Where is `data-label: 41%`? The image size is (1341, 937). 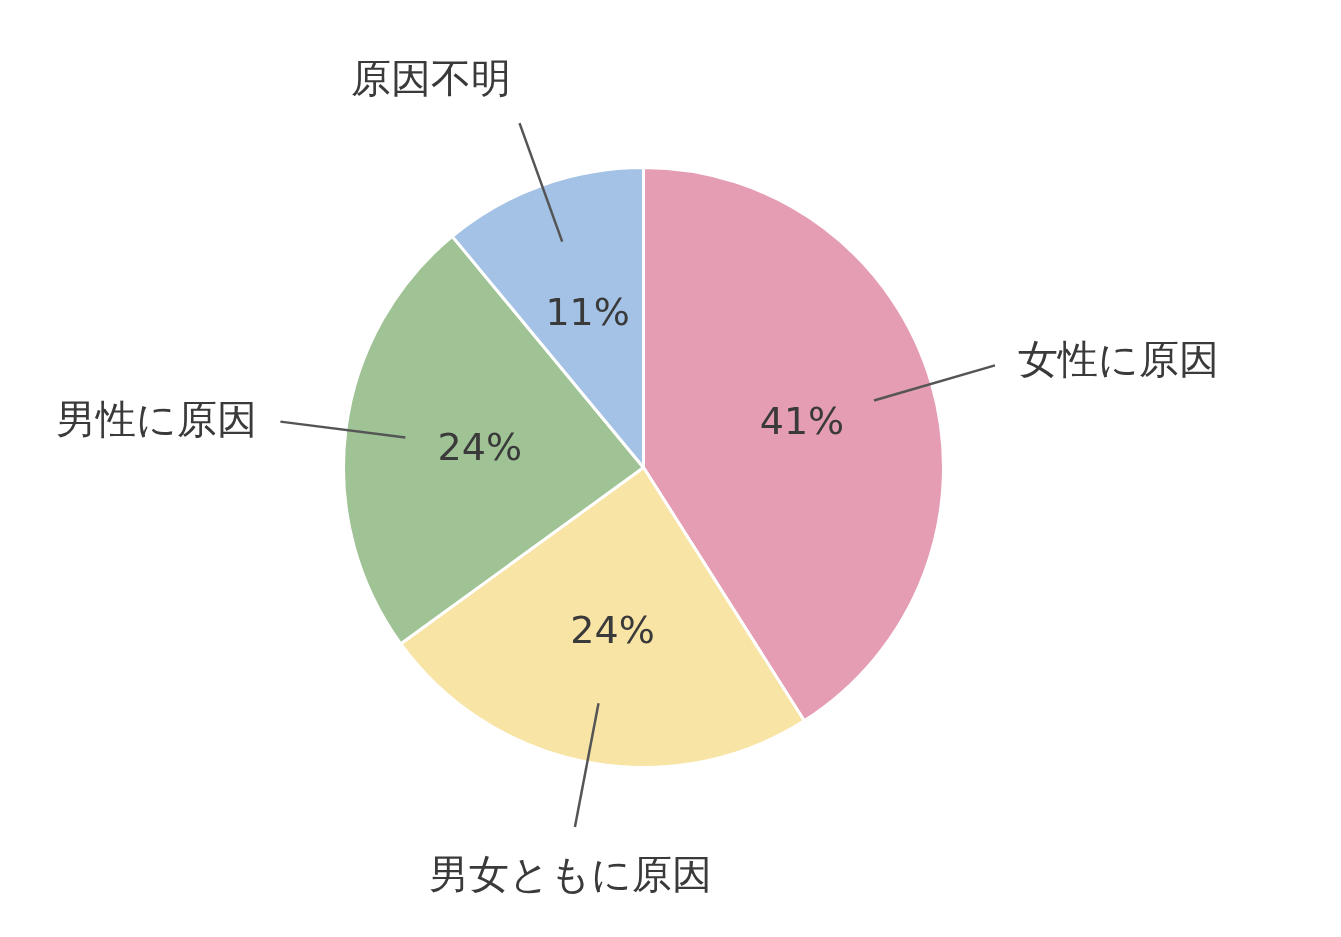
data-label: 41% is located at coordinates (802, 421).